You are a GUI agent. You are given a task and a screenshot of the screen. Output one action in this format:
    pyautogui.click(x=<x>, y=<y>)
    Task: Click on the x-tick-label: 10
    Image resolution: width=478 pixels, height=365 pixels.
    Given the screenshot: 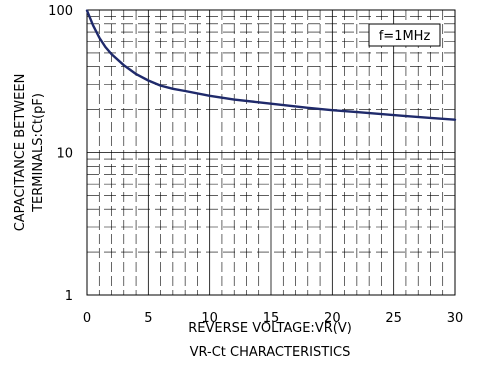 What is the action you would take?
    pyautogui.click(x=209, y=318)
    